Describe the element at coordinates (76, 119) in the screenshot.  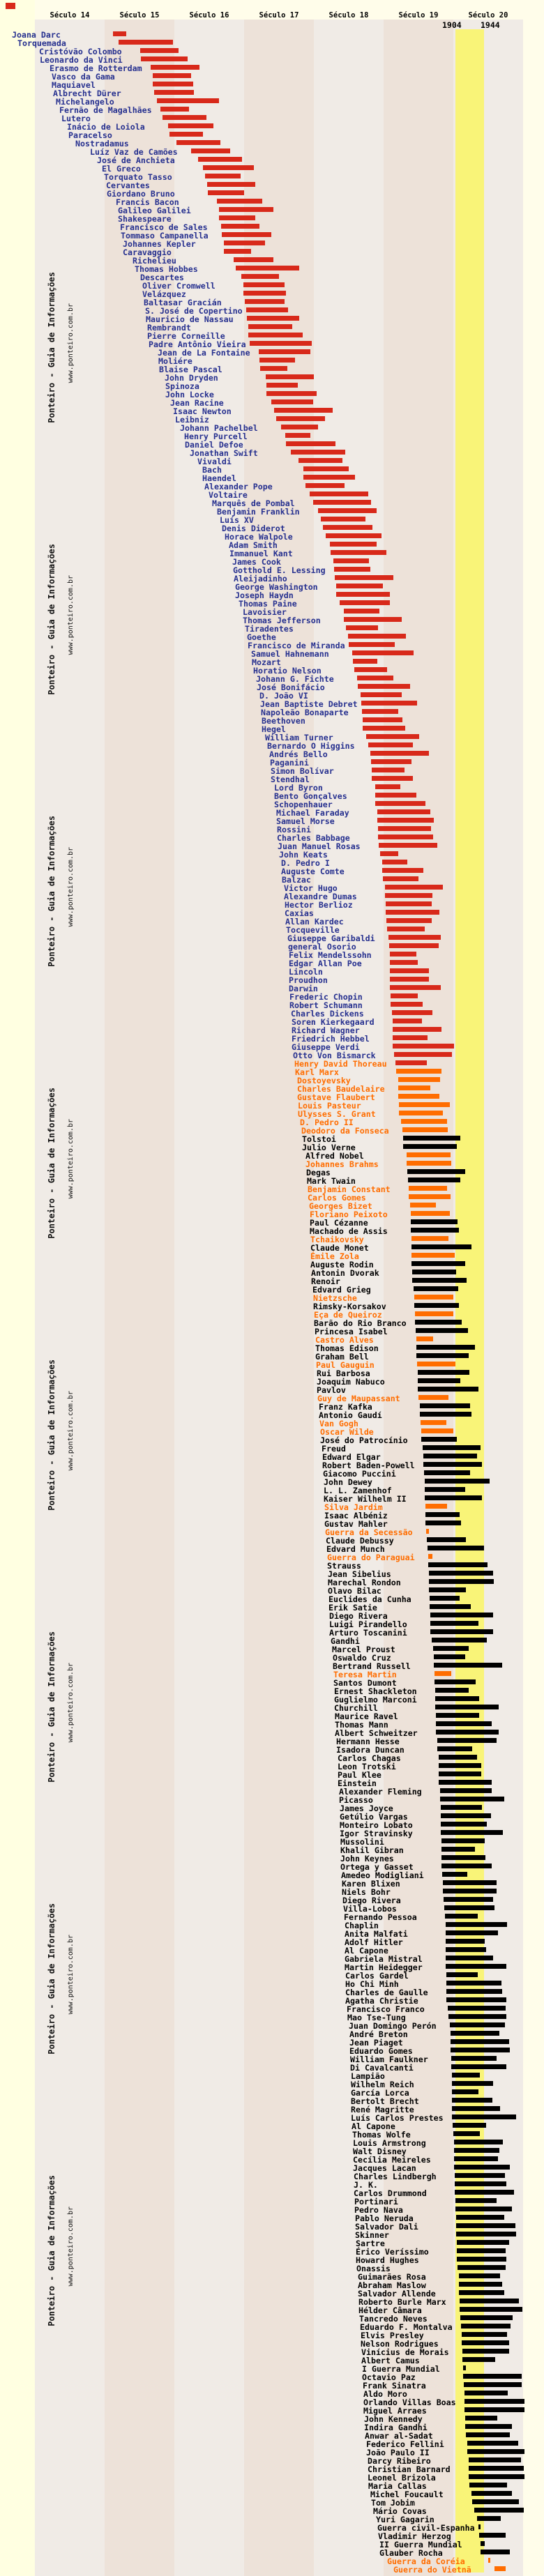
I see `person-name: Lutero` at that location.